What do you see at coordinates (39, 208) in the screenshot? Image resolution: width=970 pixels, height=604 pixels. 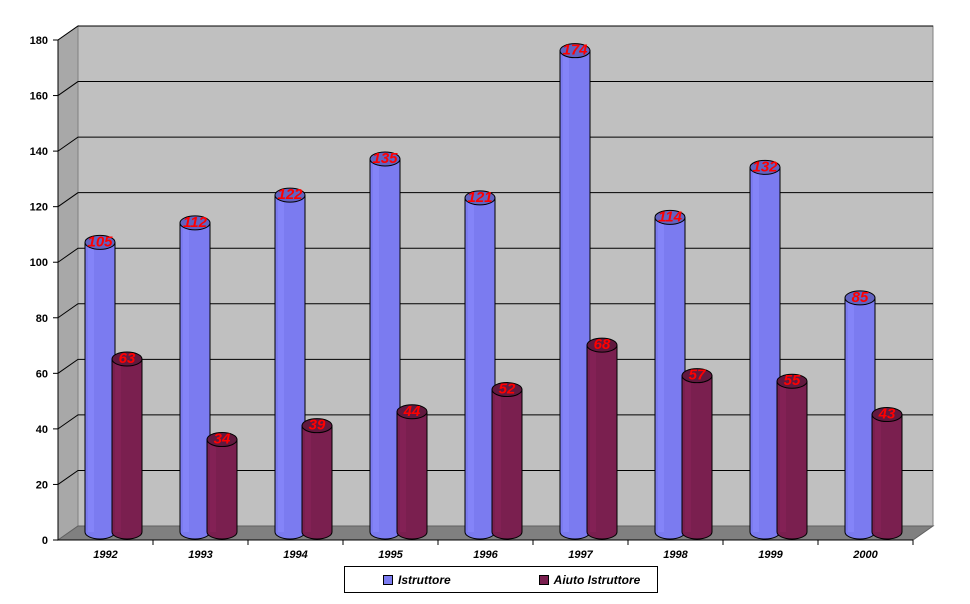 I see `y-tick-label: 120` at bounding box center [39, 208].